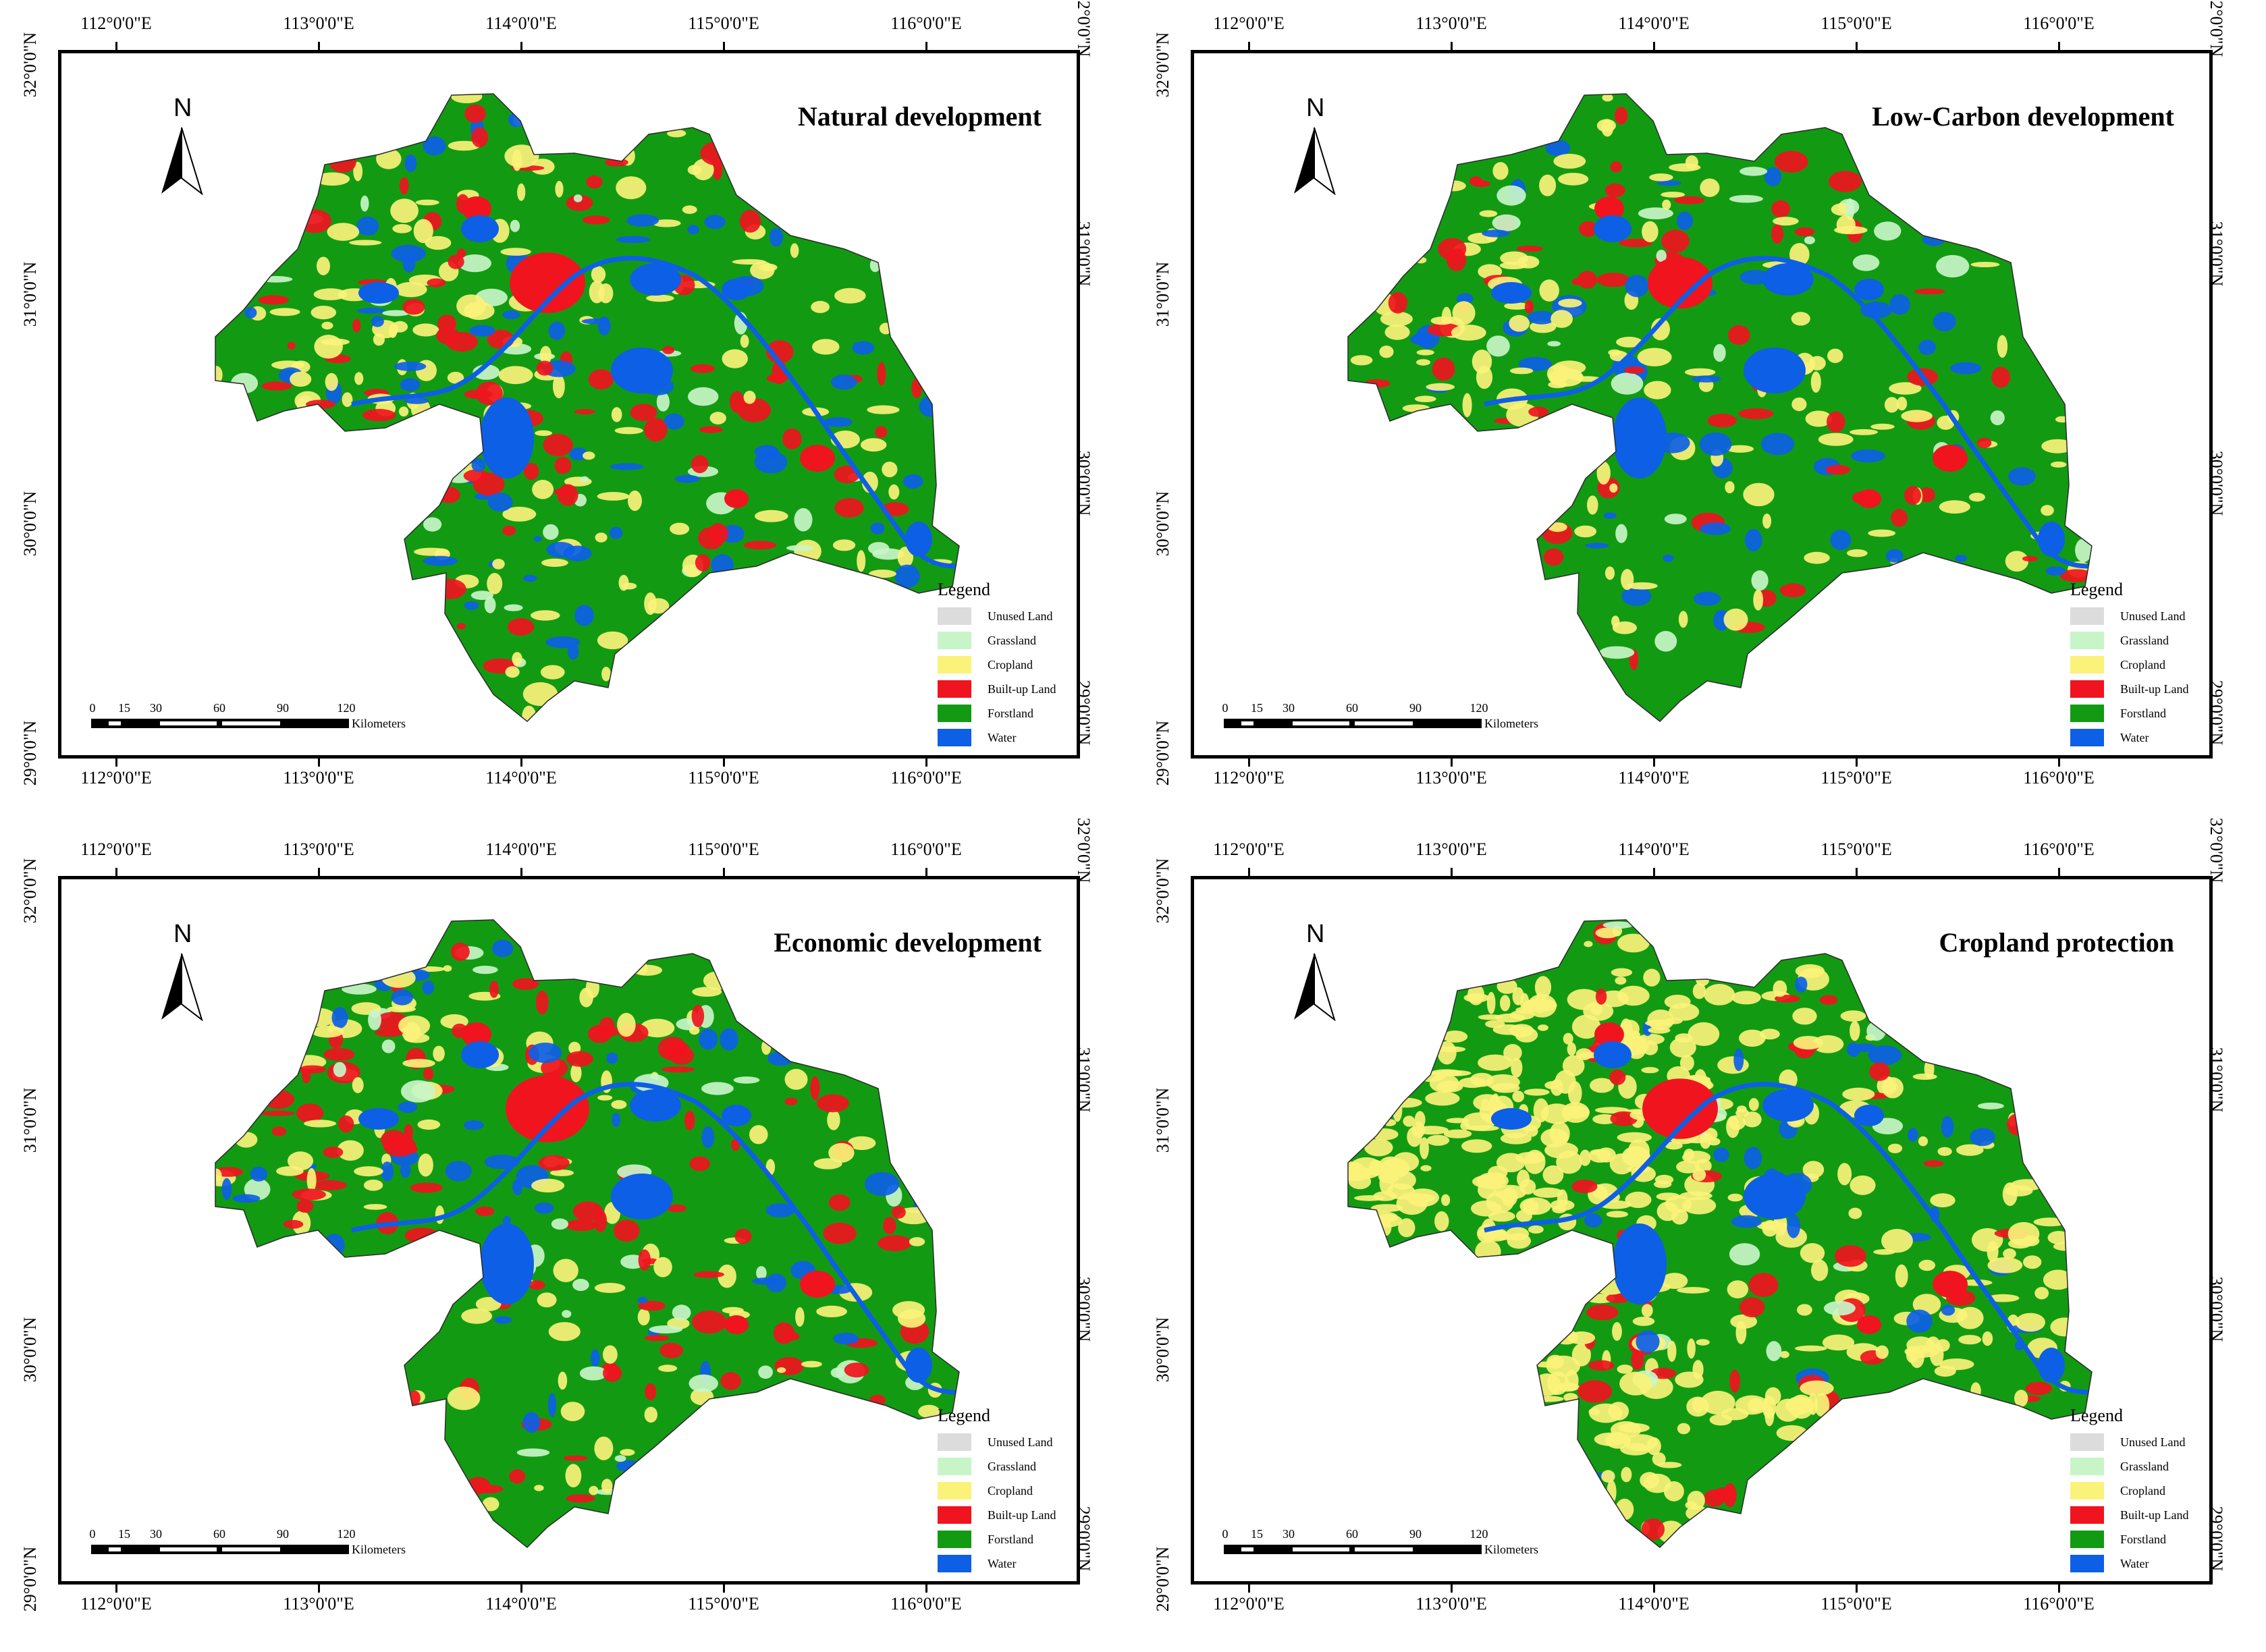  What do you see at coordinates (1352, 708) in the screenshot?
I see `scale-tick-label: 60` at bounding box center [1352, 708].